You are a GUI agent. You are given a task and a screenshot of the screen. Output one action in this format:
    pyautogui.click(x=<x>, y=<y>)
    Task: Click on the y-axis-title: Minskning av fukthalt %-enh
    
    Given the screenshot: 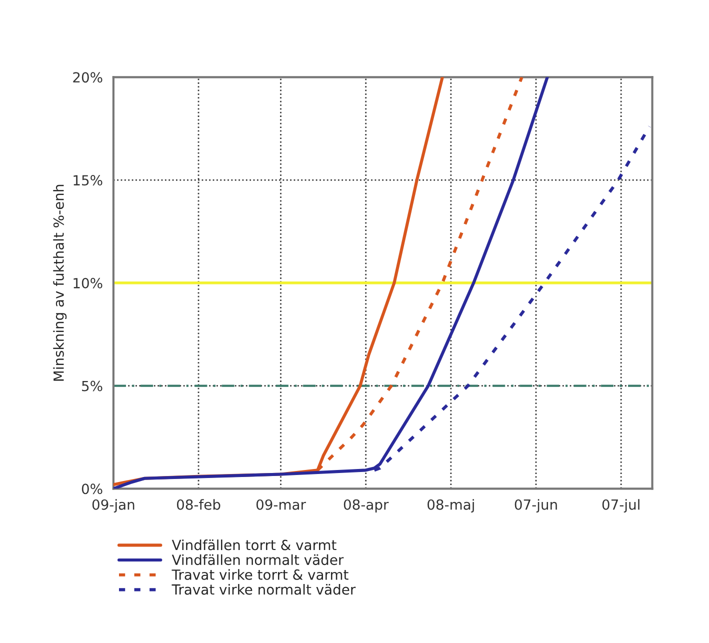 What is the action you would take?
    pyautogui.click(x=60, y=282)
    